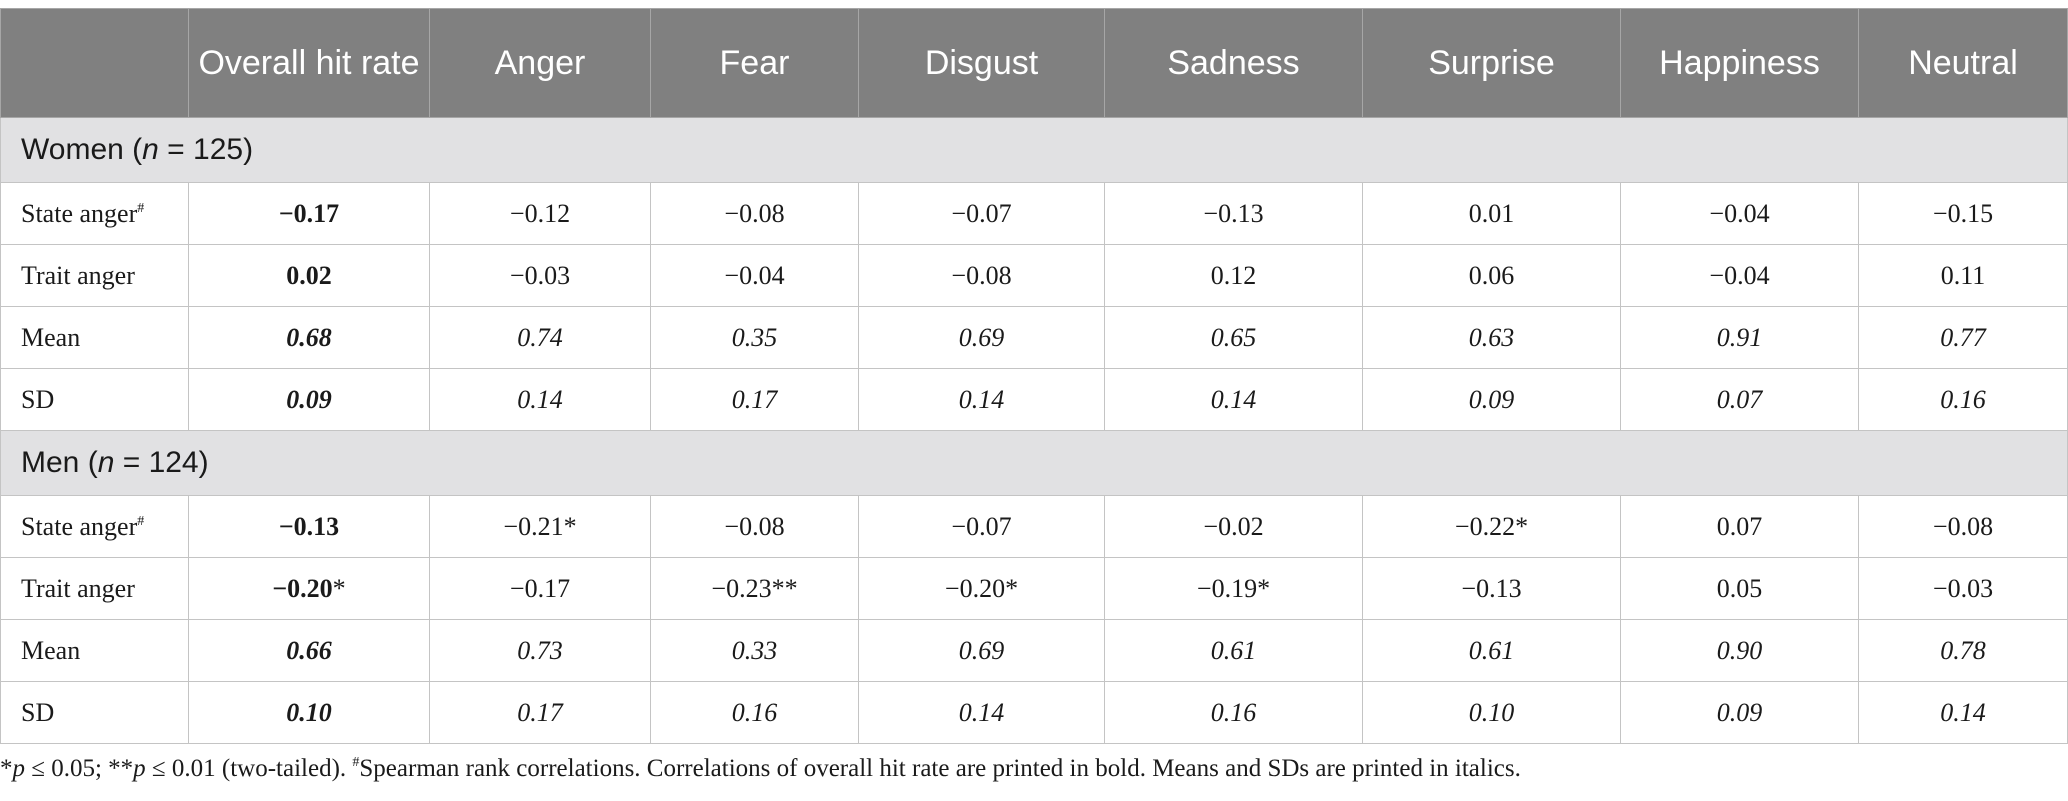 This screenshot has width=2068, height=801. I want to click on table-cell: 0.14, so click(1963, 712).